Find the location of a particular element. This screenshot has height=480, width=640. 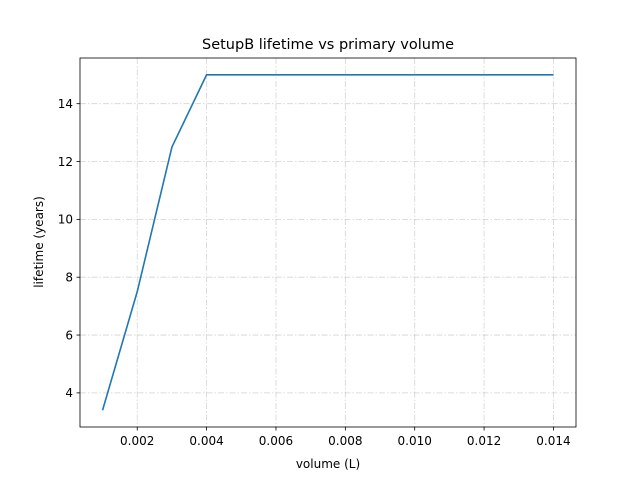

y-axis: 4 6 8 10 12 14 is located at coordinates (69, 248).